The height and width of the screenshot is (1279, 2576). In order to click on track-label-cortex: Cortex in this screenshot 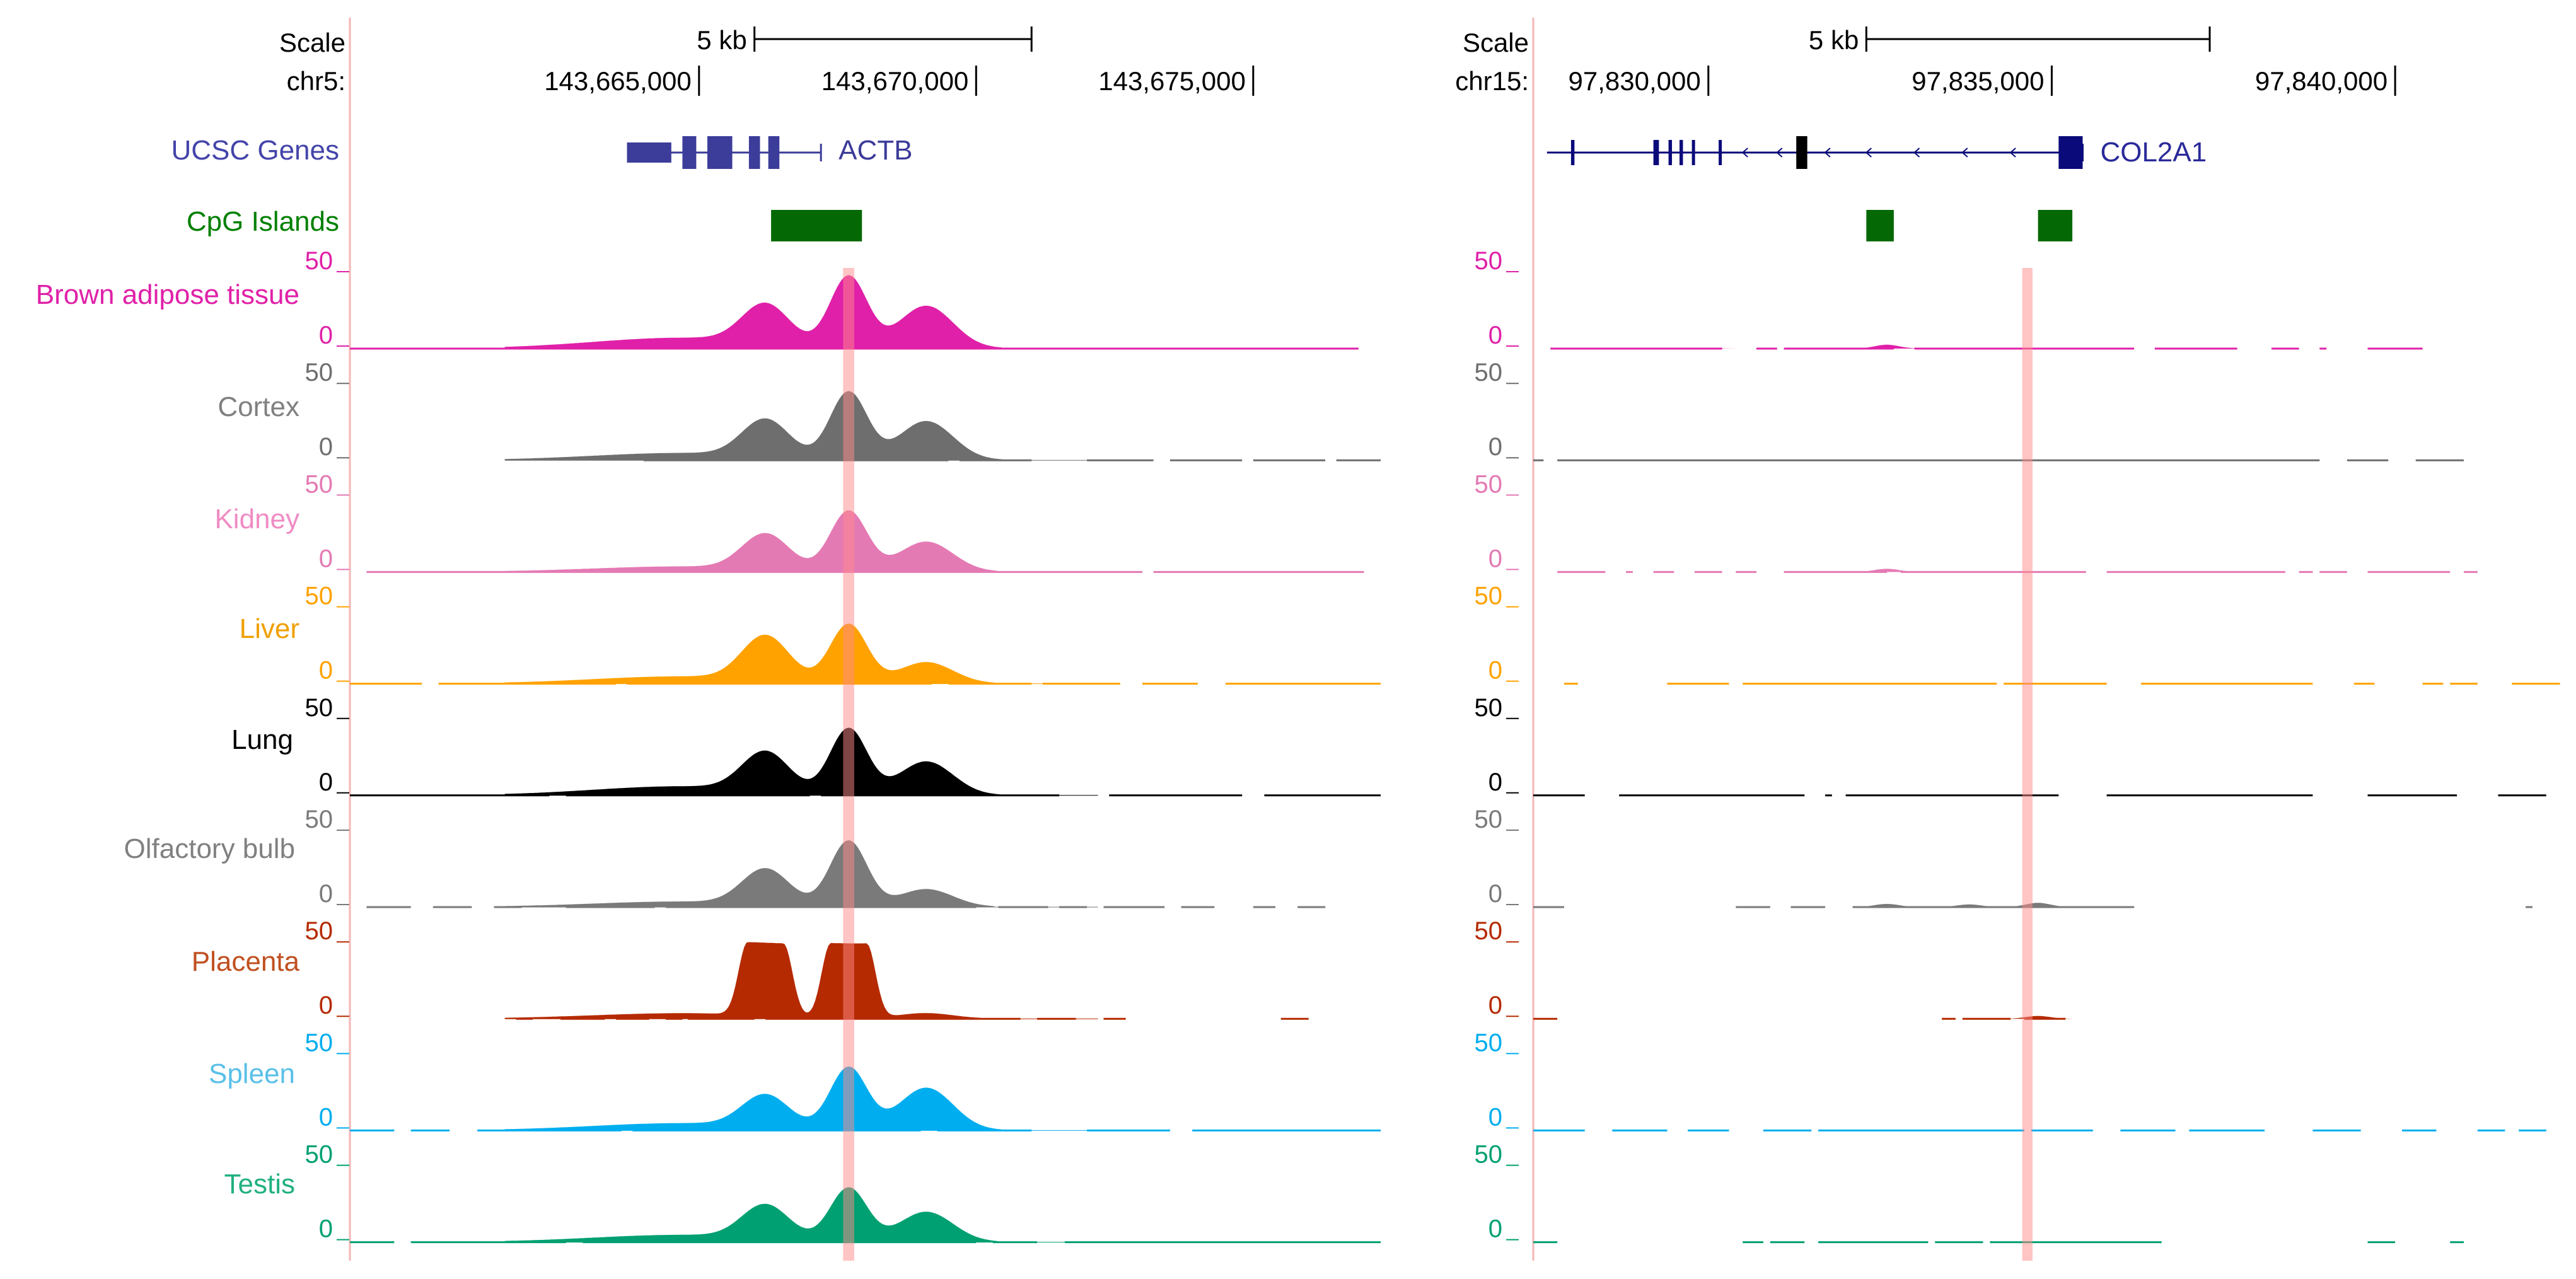, I will do `click(258, 406)`.